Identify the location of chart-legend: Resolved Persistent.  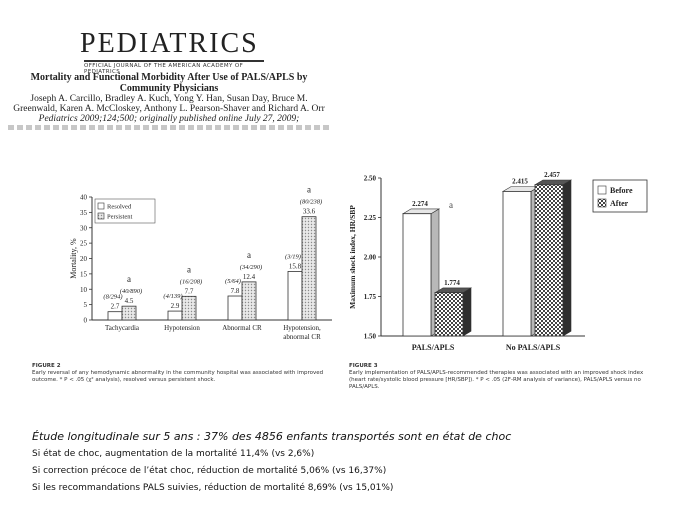
(125, 211).